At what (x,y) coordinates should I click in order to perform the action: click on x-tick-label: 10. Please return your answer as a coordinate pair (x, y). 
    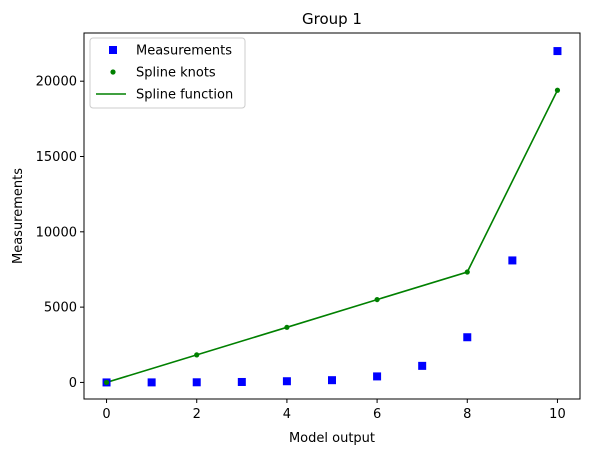
    Looking at the image, I should click on (557, 414).